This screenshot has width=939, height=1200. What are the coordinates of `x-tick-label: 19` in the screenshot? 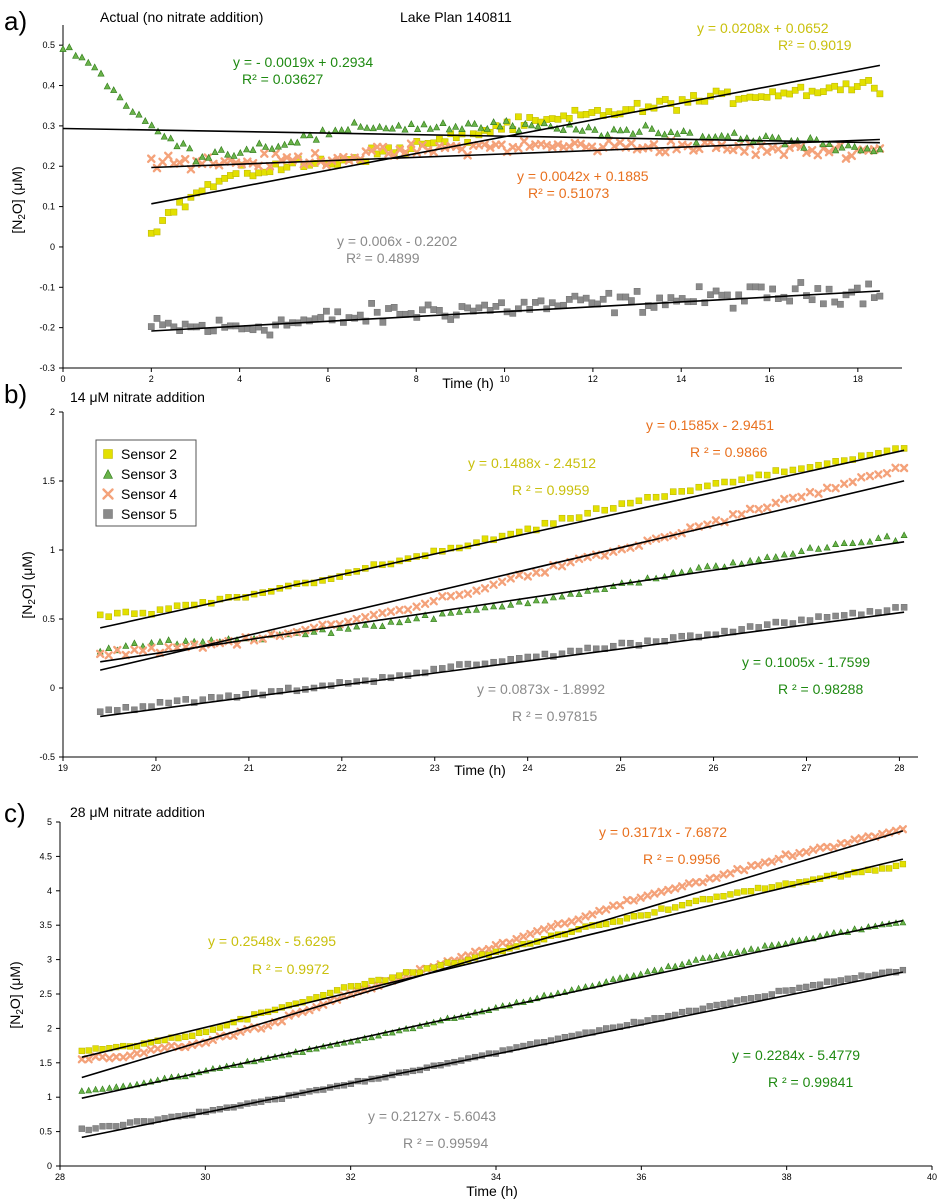 It's located at (63, 768).